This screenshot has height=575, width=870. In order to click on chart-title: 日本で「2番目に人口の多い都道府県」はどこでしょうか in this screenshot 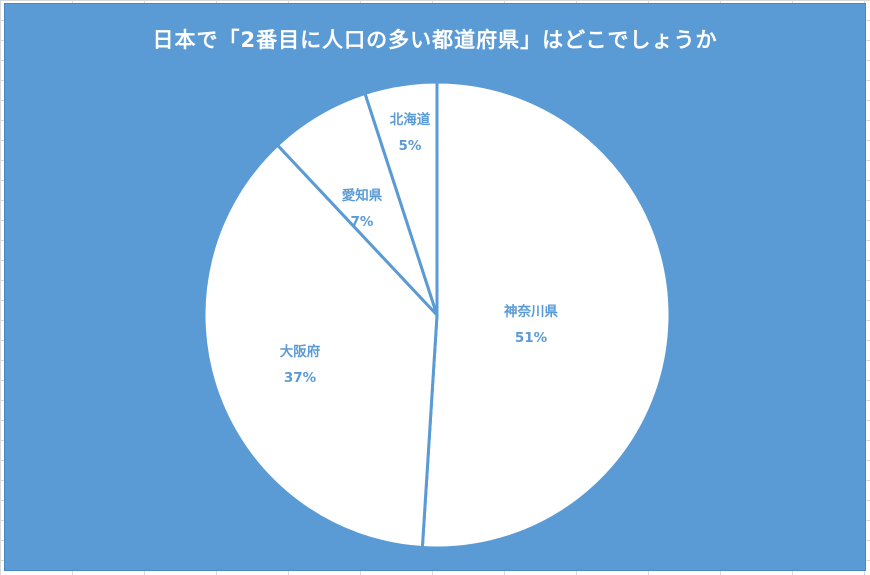, I will do `click(435, 40)`.